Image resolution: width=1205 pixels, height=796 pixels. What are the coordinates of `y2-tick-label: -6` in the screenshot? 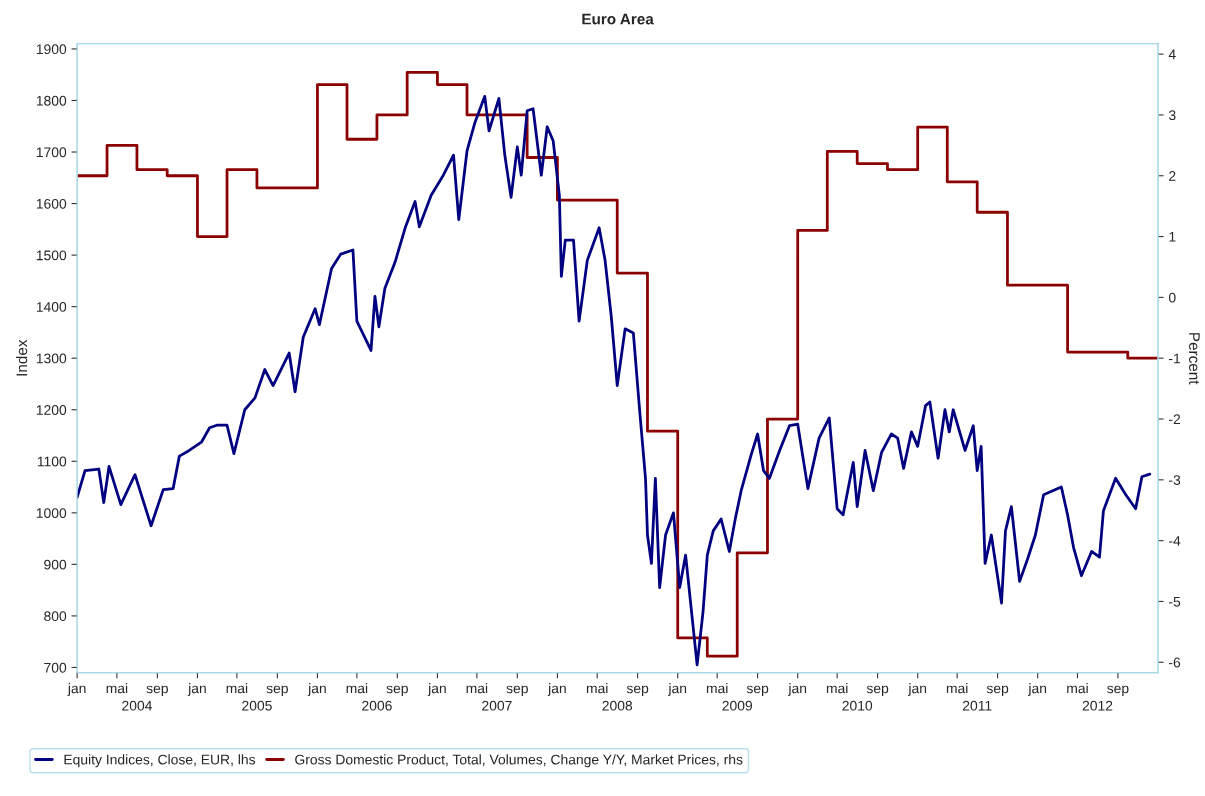 It's located at (1175, 662).